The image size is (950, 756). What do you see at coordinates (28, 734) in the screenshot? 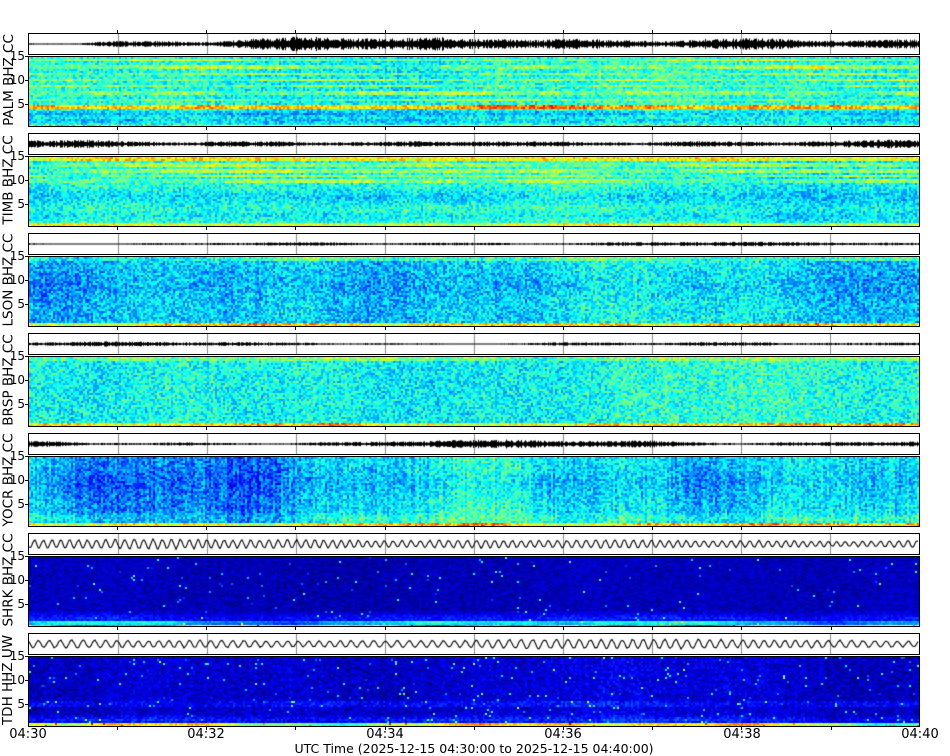
I see `time-tick-label: 04:30` at bounding box center [28, 734].